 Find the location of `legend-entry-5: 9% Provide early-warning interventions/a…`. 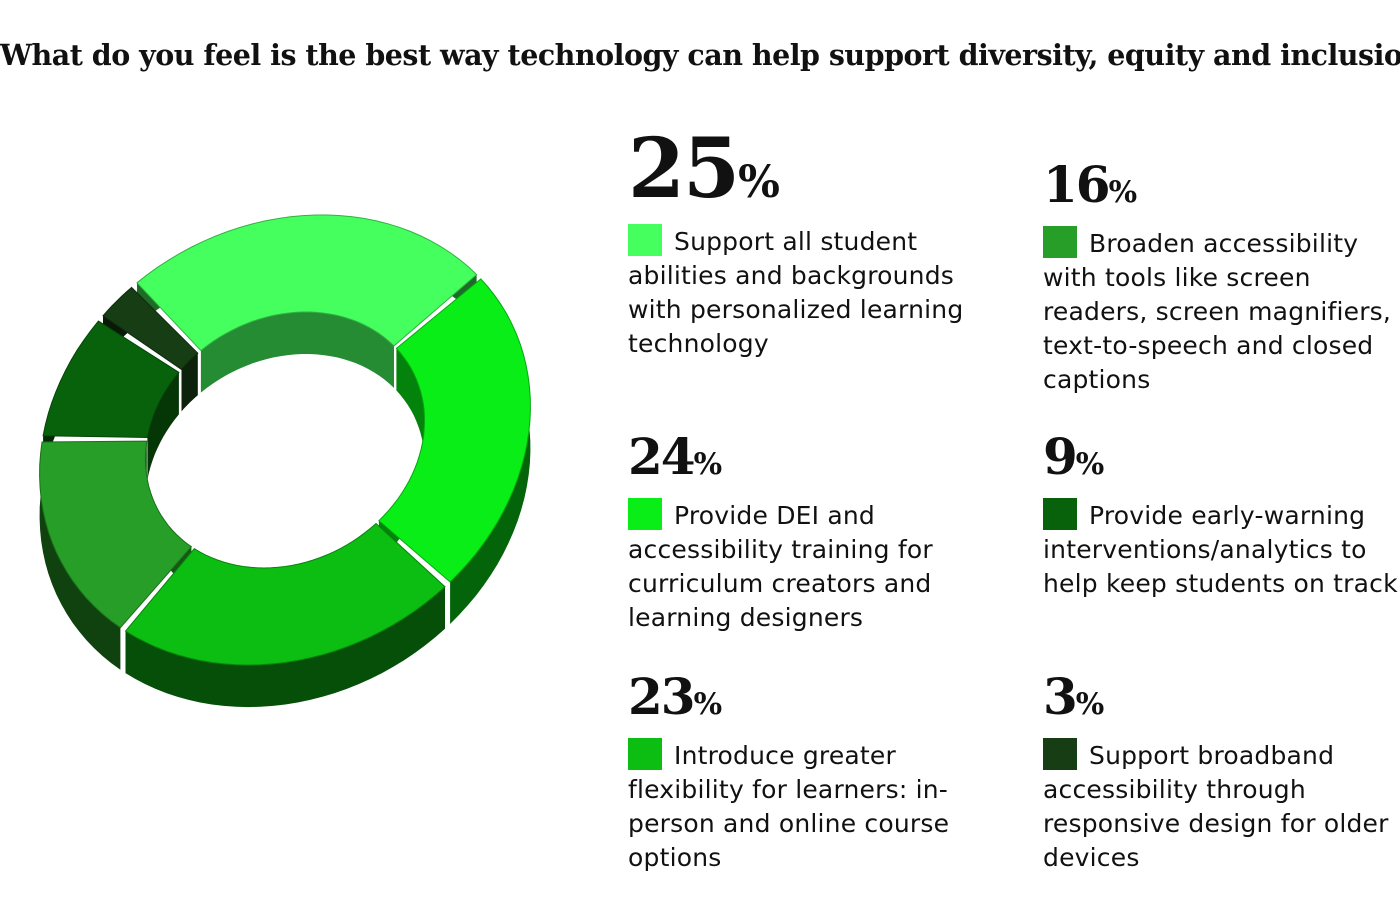

legend-entry-5: 9% Provide early-warning interventions/a… is located at coordinates (1221, 516).